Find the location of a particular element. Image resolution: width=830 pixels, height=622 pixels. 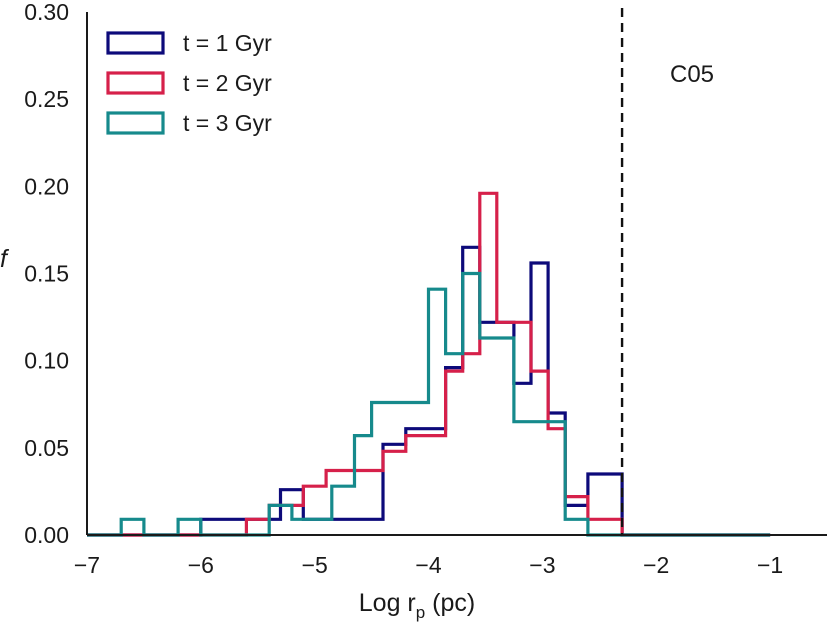

x-tick-label: −5 is located at coordinates (315, 565).